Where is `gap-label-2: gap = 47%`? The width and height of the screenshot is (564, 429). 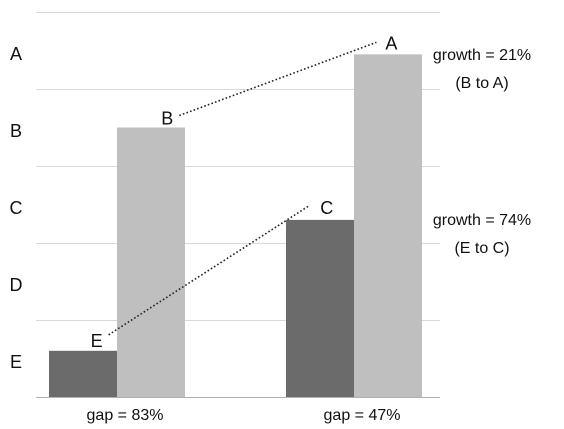
gap-label-2: gap = 47% is located at coordinates (362, 415).